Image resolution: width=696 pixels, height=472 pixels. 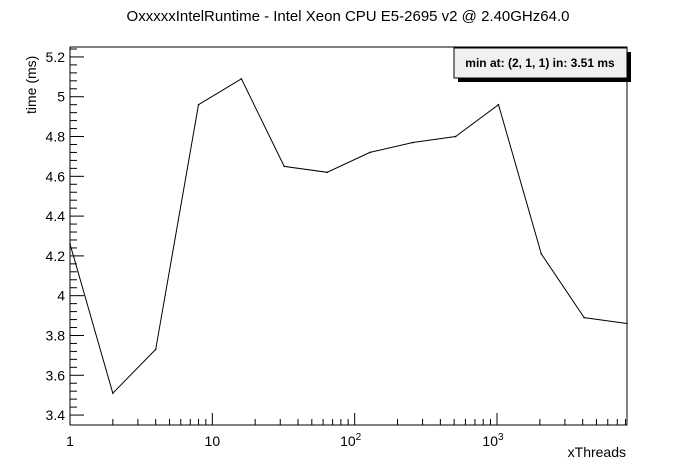 What do you see at coordinates (351, 440) in the screenshot?
I see `x-tick-label: 10²` at bounding box center [351, 440].